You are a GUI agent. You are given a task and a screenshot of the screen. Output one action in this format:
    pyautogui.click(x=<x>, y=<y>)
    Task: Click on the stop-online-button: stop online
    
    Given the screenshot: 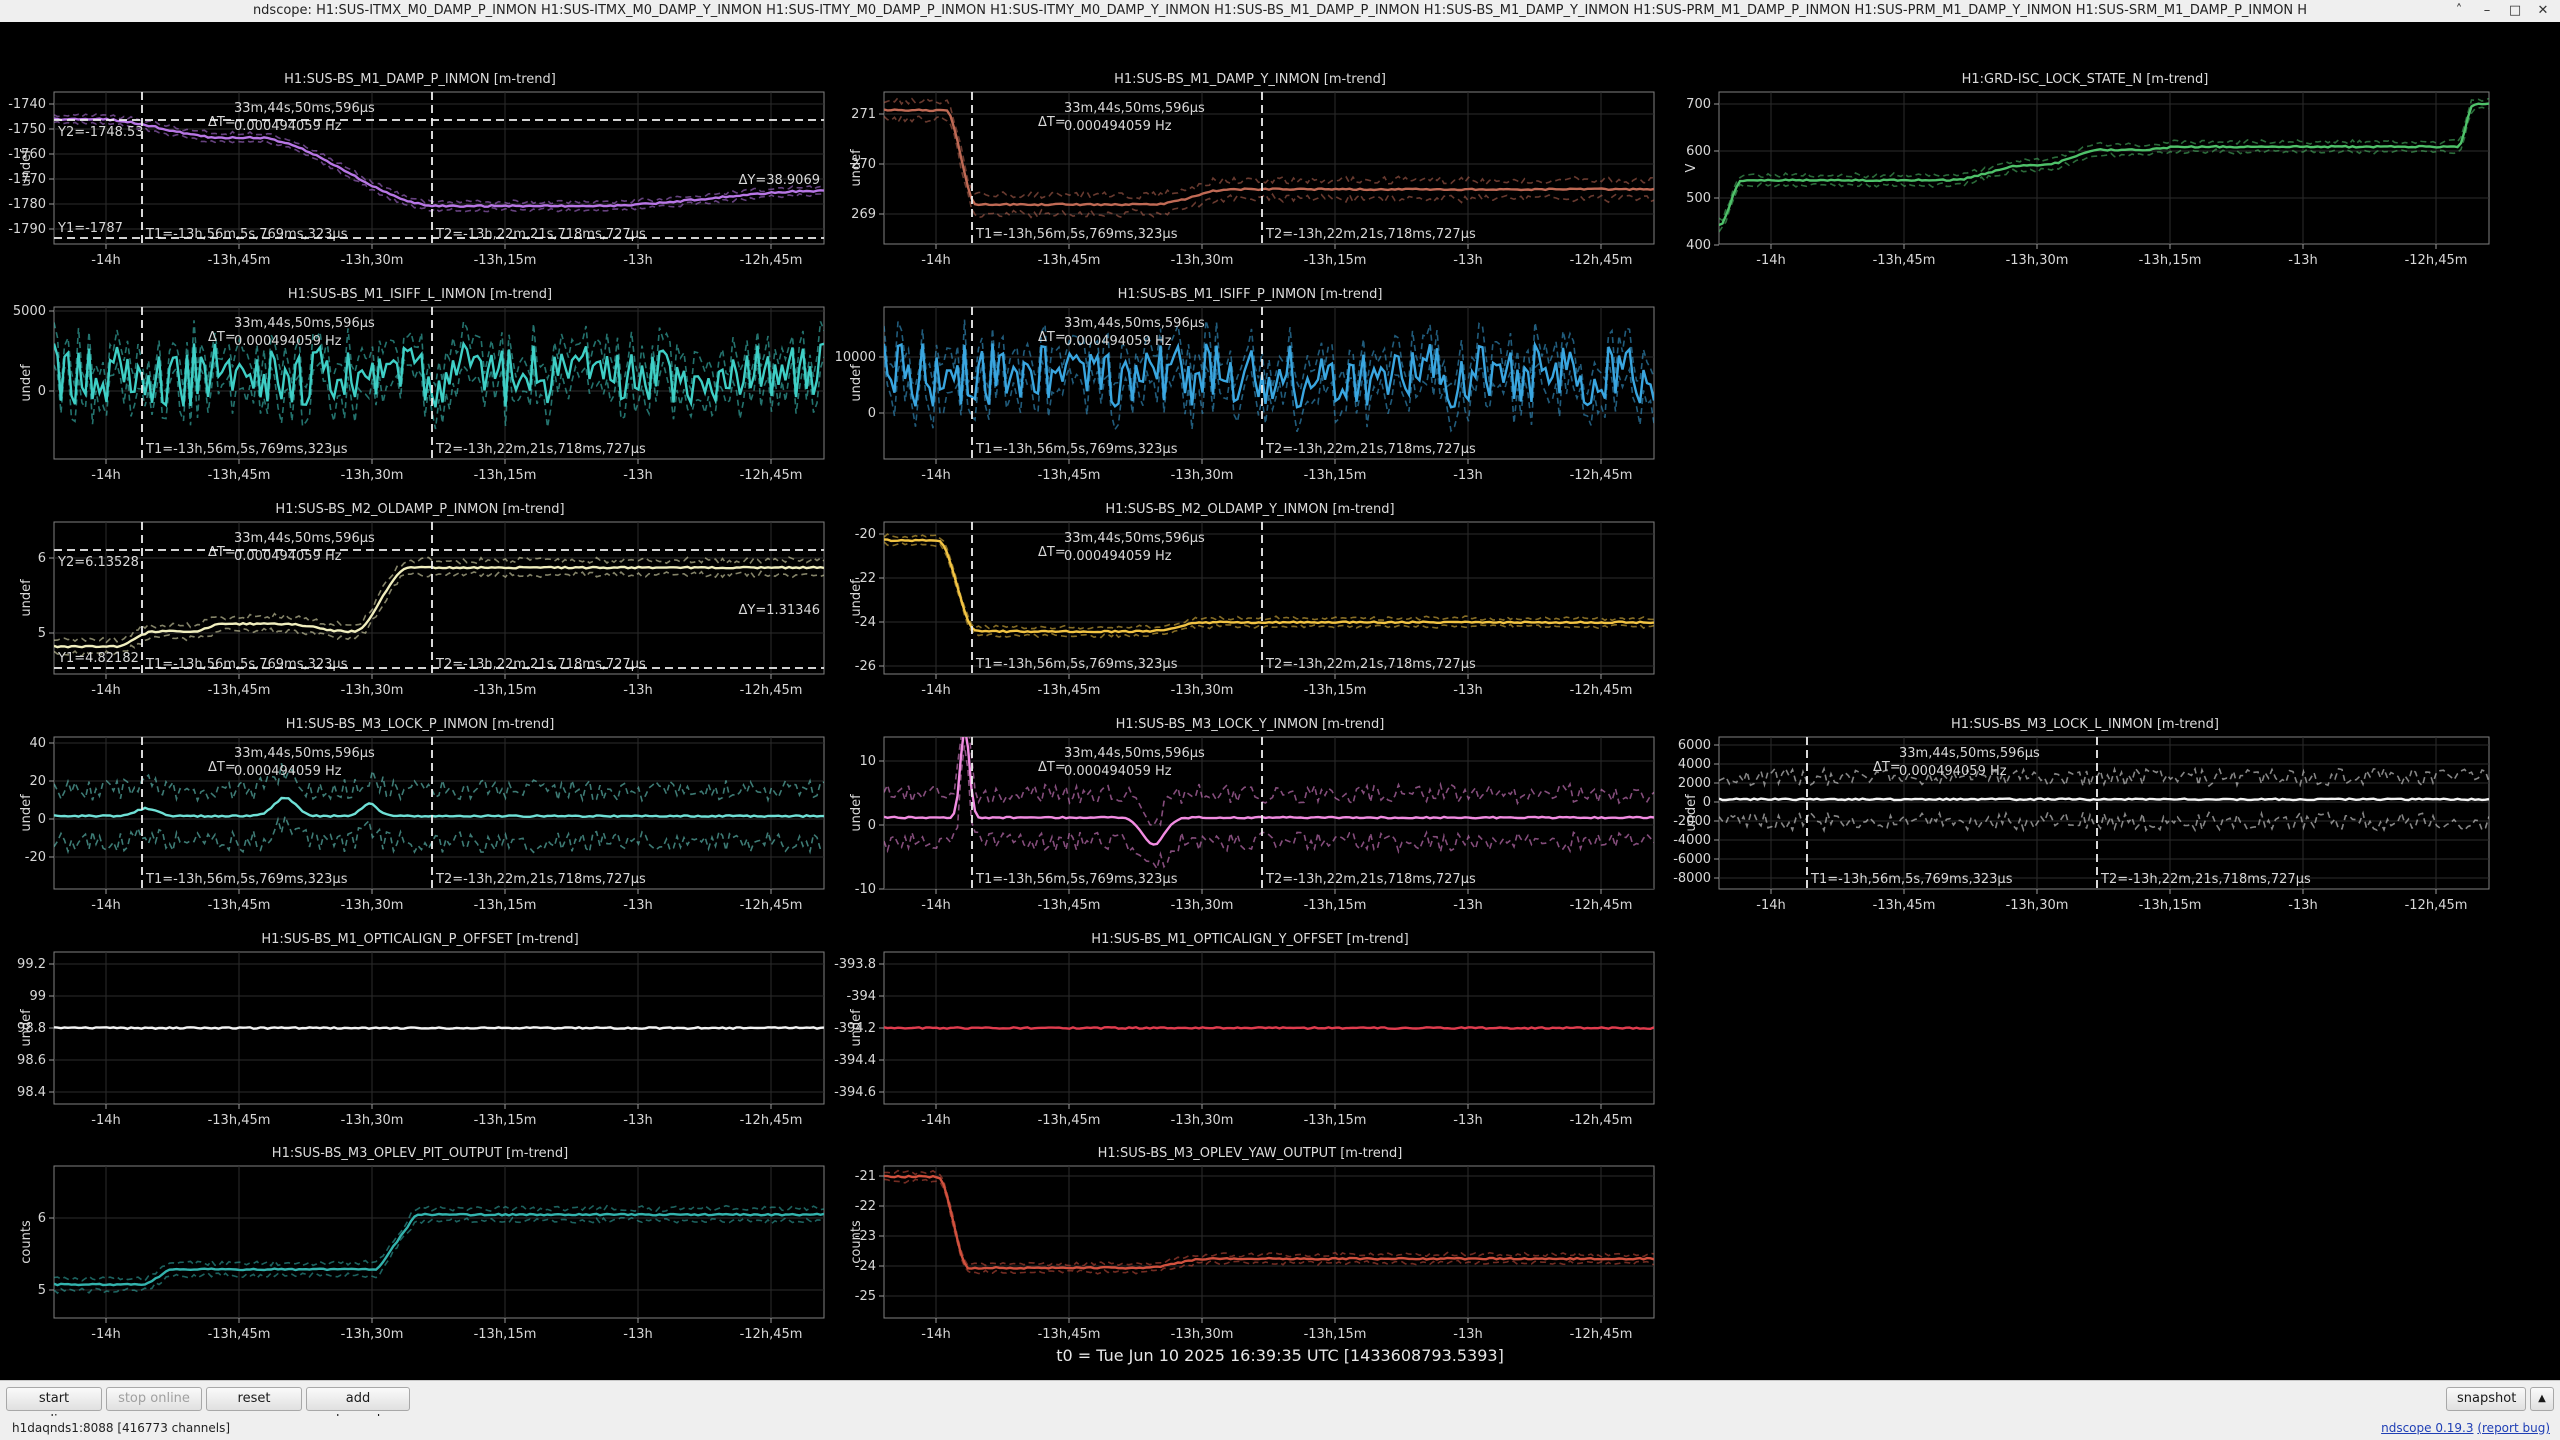 What is the action you would take?
    pyautogui.click(x=154, y=1399)
    